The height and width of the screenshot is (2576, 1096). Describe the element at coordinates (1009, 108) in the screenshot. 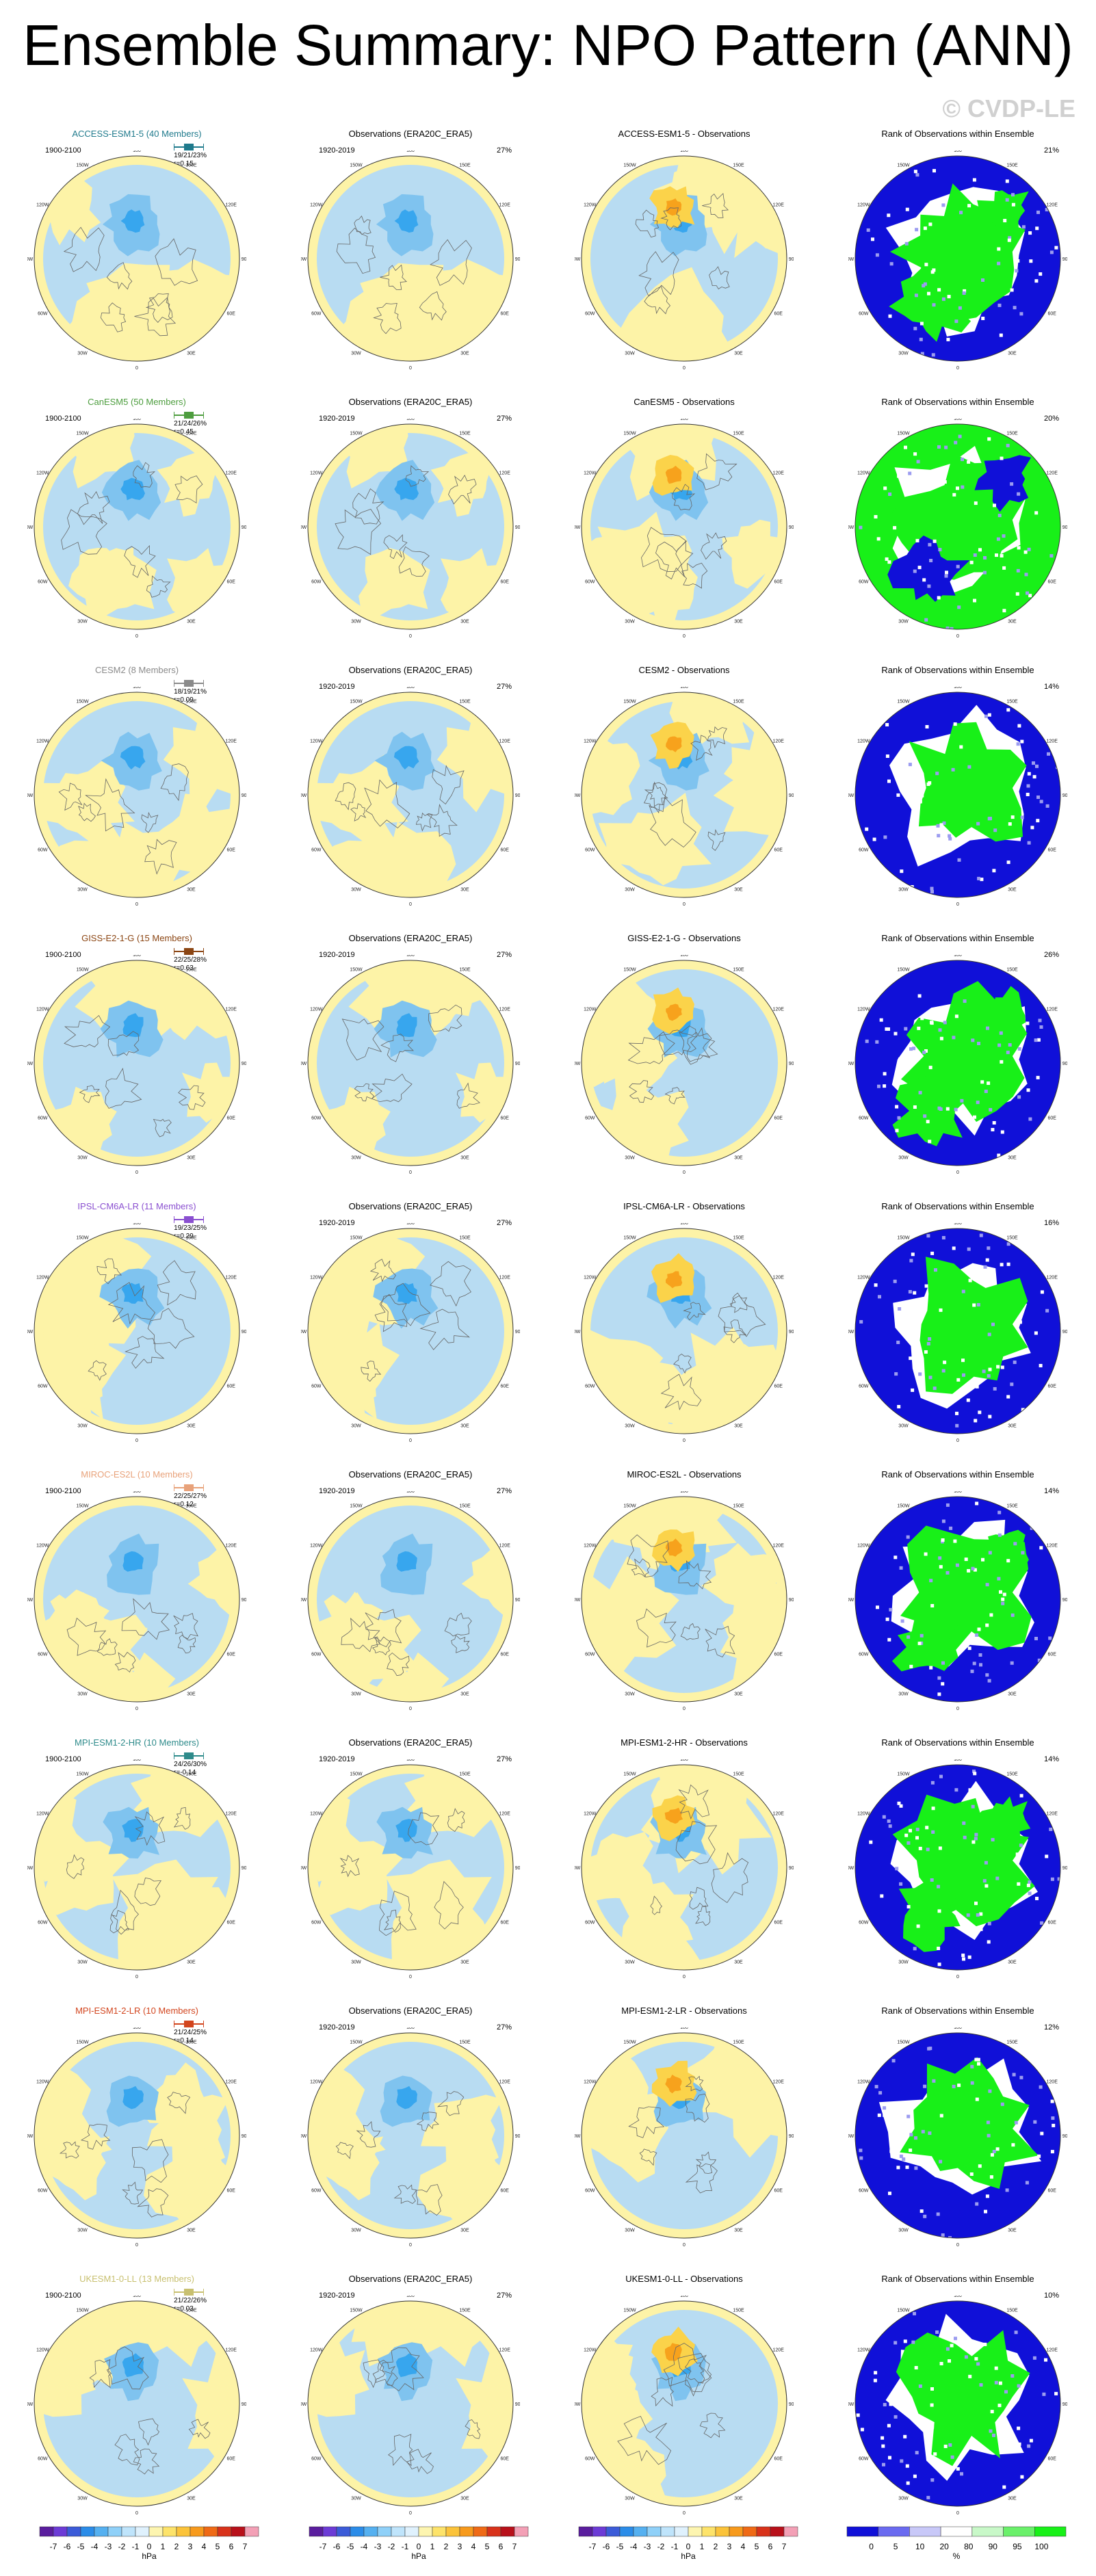

I see `copyright-watermark: © CVDP-LE` at that location.